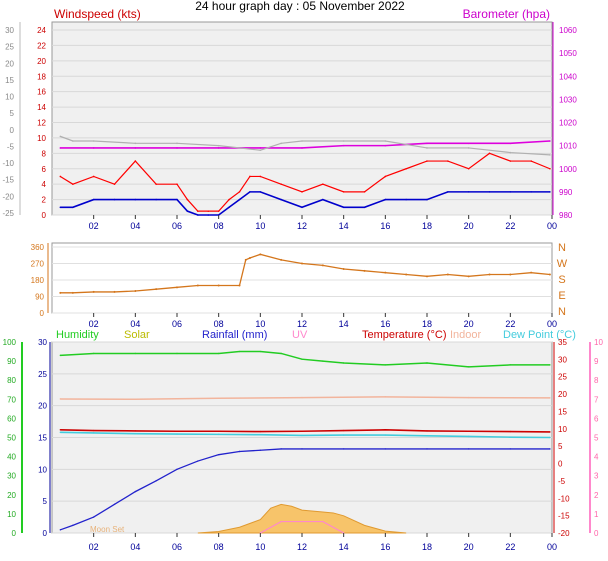 This screenshot has height=561, width=608. Describe the element at coordinates (596, 533) in the screenshot. I see `uv-tick: 0` at that location.